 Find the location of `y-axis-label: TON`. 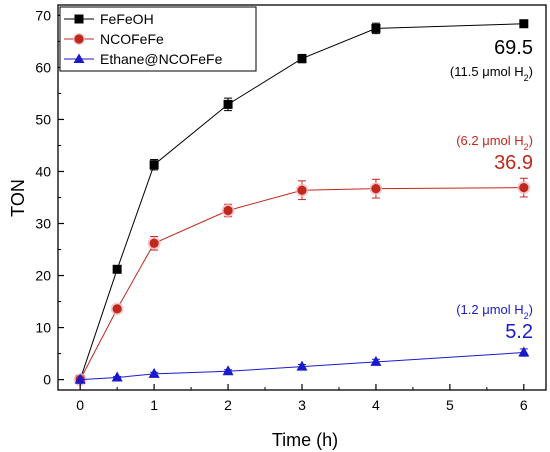

y-axis-label: TON is located at coordinates (18, 198).